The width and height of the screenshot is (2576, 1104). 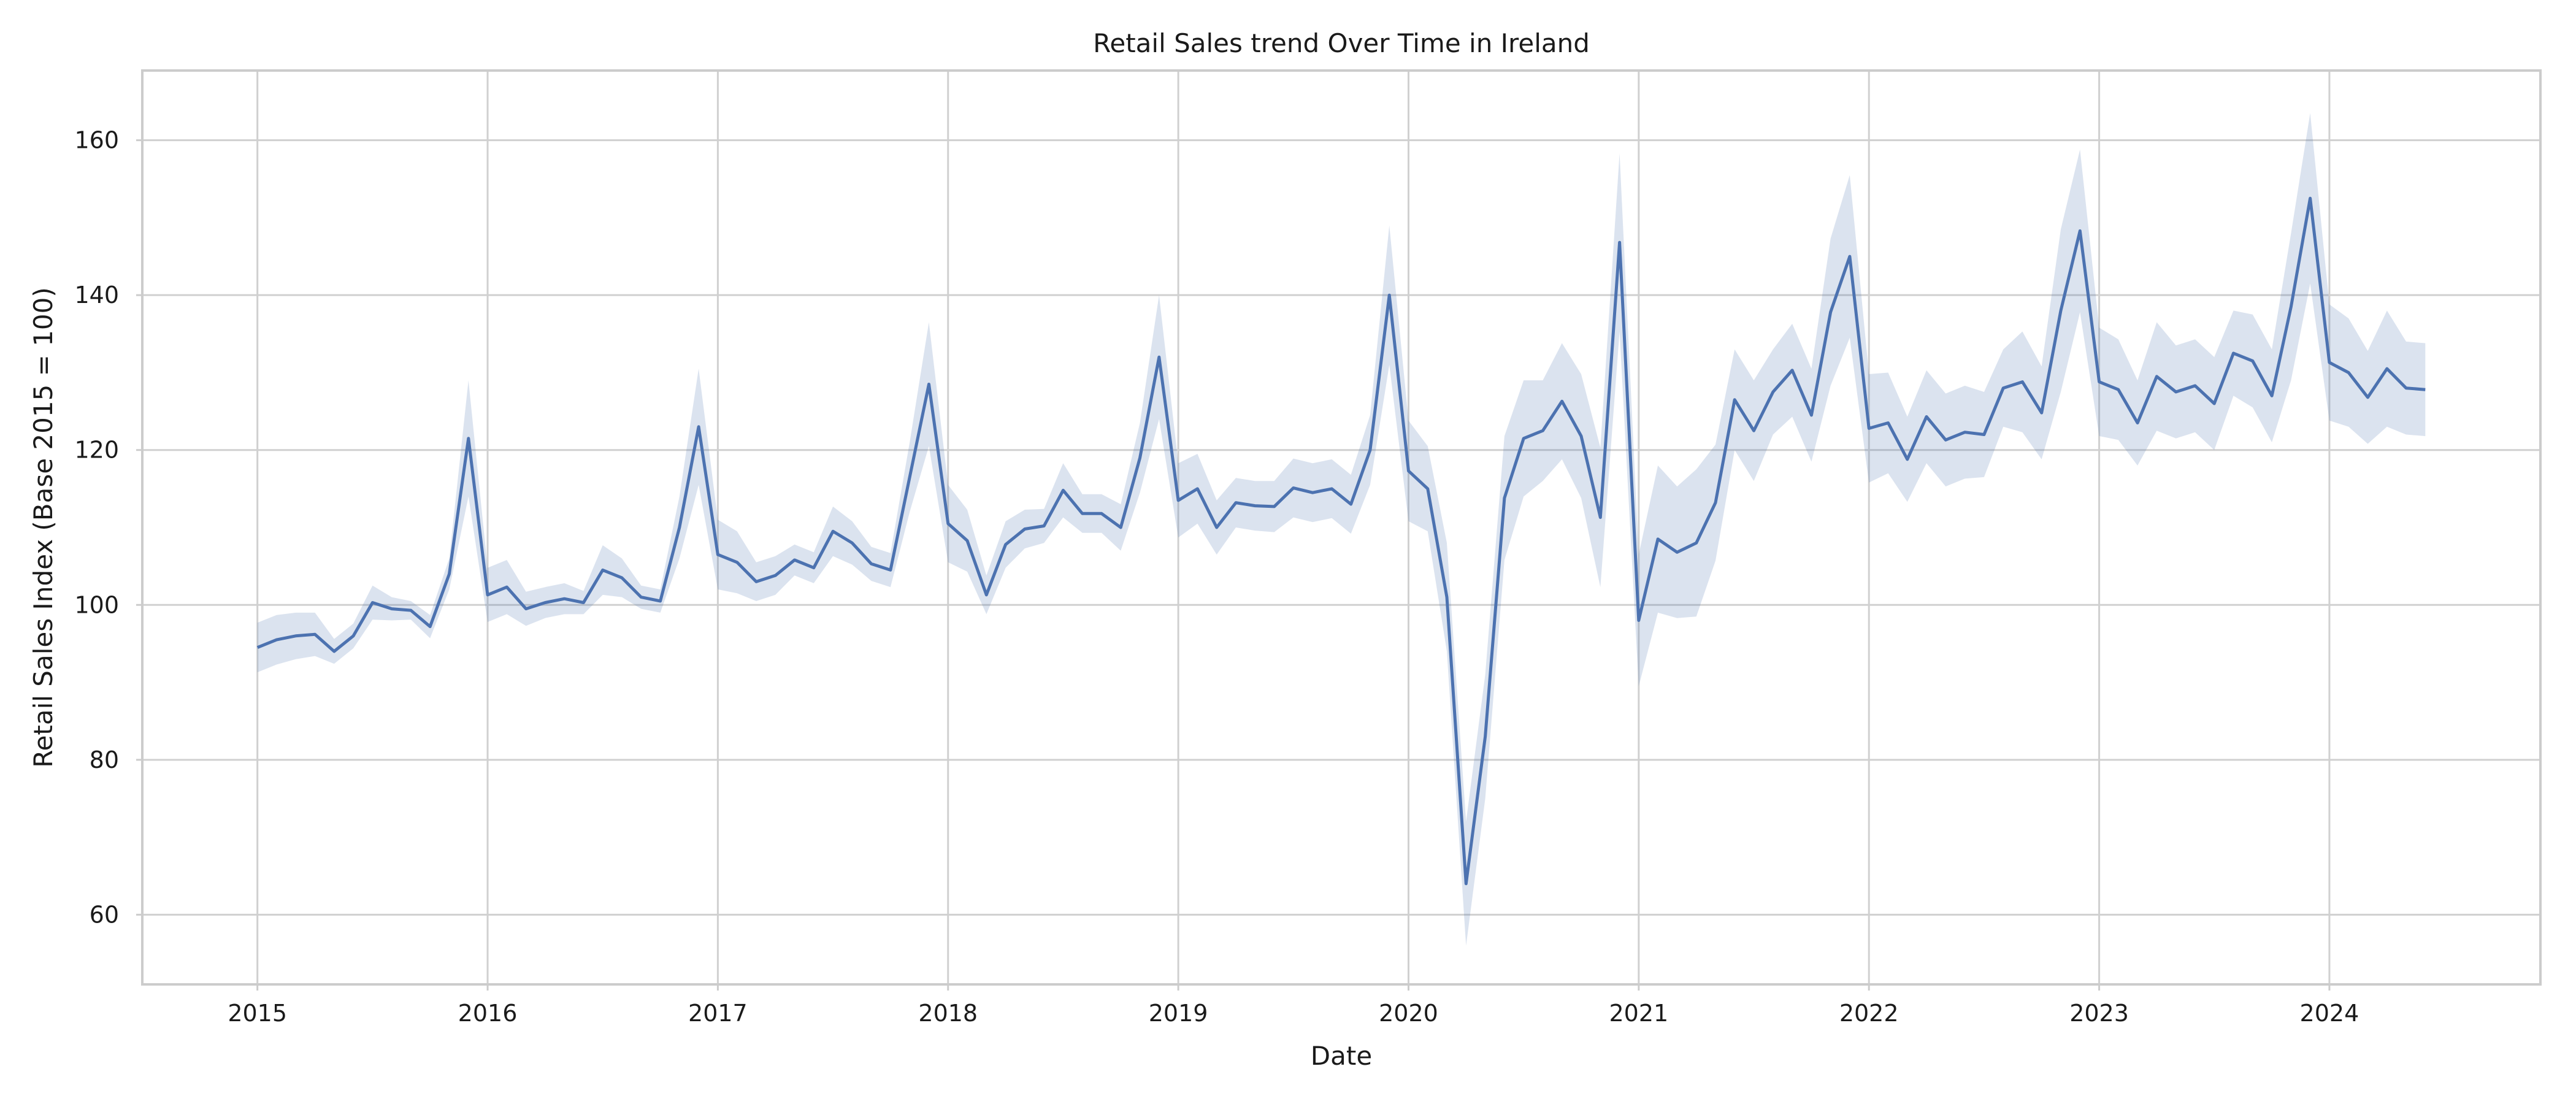 I want to click on x-tick-label: 2020, so click(x=1408, y=1013).